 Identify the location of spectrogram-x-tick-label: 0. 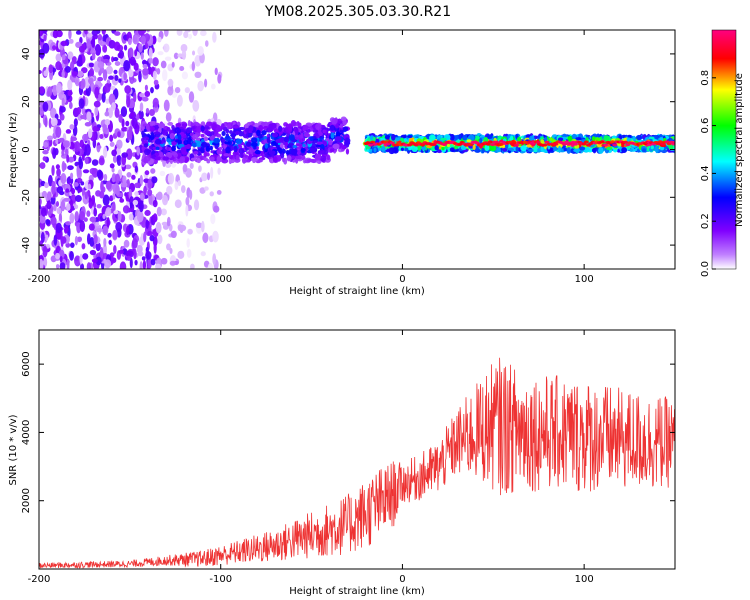
(402, 279).